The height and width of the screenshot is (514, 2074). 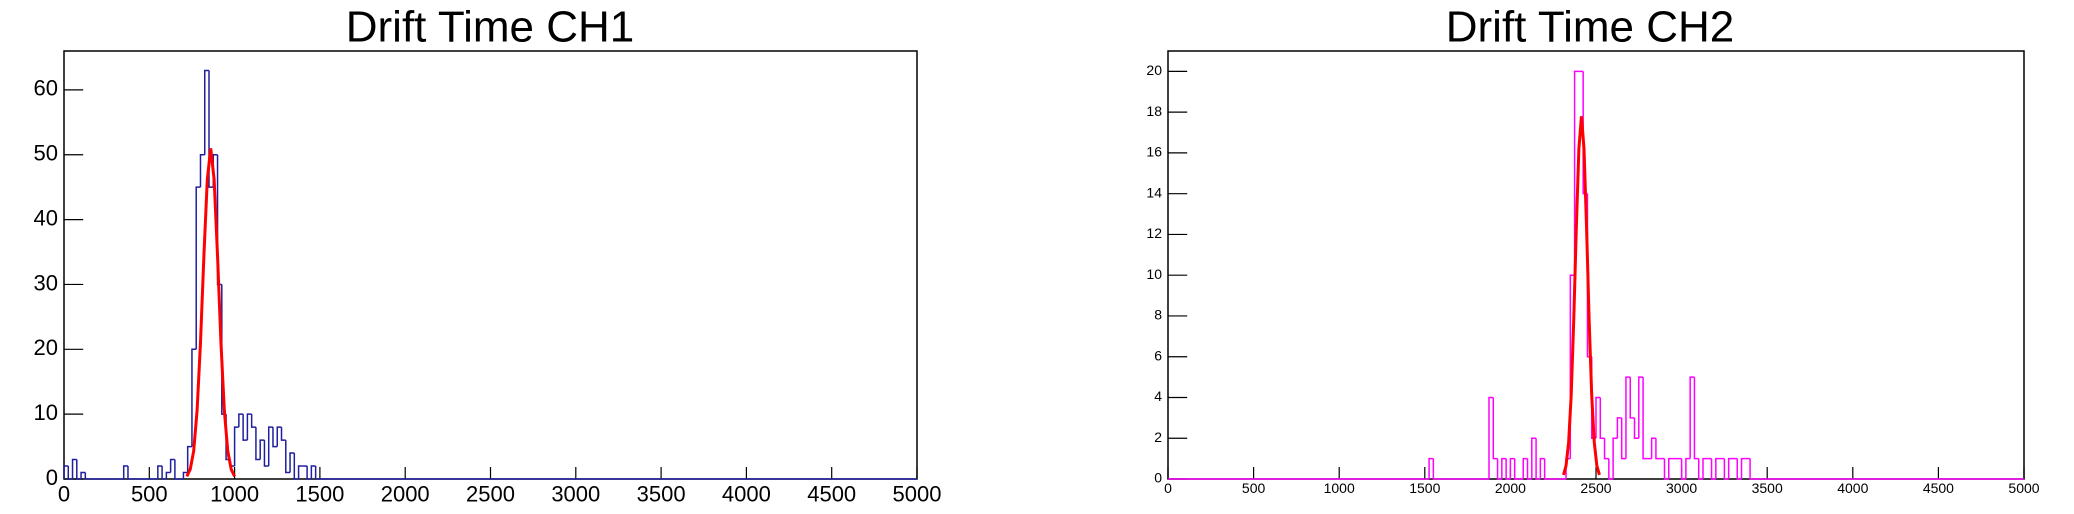 What do you see at coordinates (46, 217) in the screenshot?
I see `y-tick-label: 40` at bounding box center [46, 217].